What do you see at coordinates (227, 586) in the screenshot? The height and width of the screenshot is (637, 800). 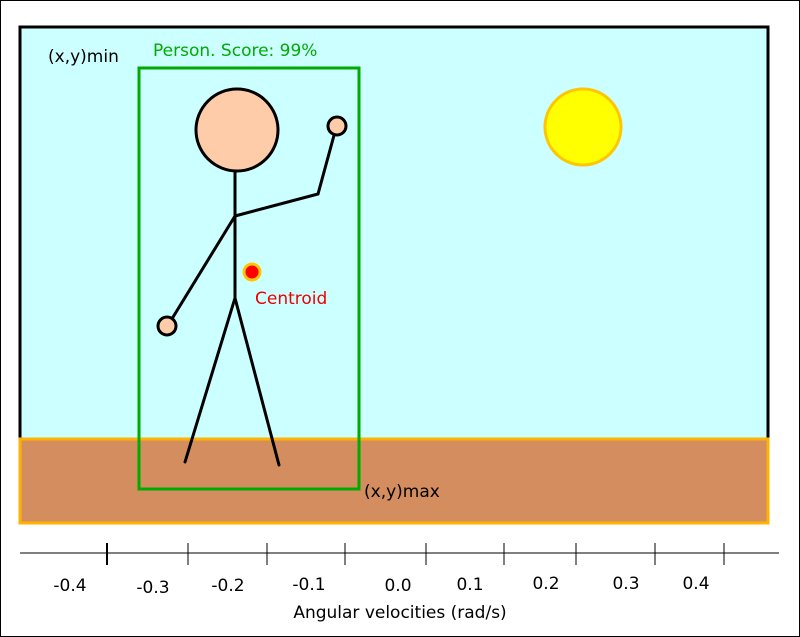 I see `axis-tick-label: -0.2` at bounding box center [227, 586].